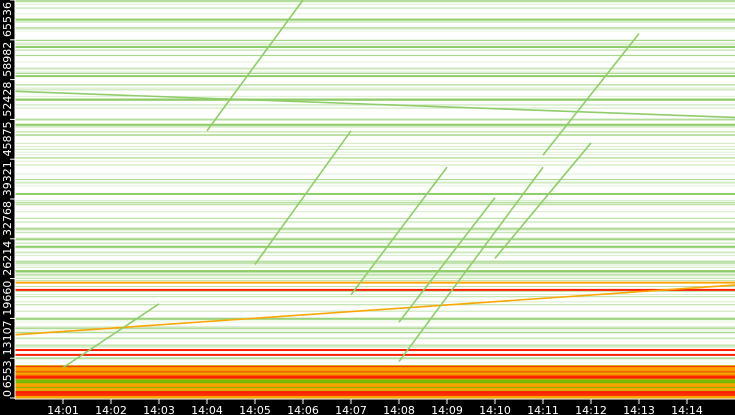  Describe the element at coordinates (7, 19) in the screenshot. I see `y-tick-label: 65536` at that location.